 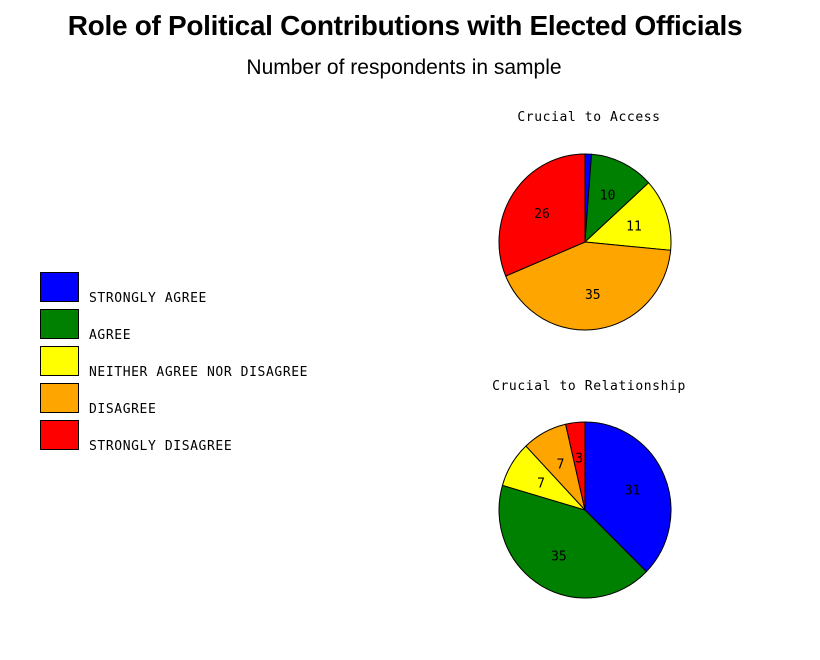 I want to click on pie-title-access: Crucial to Access, so click(x=589, y=117).